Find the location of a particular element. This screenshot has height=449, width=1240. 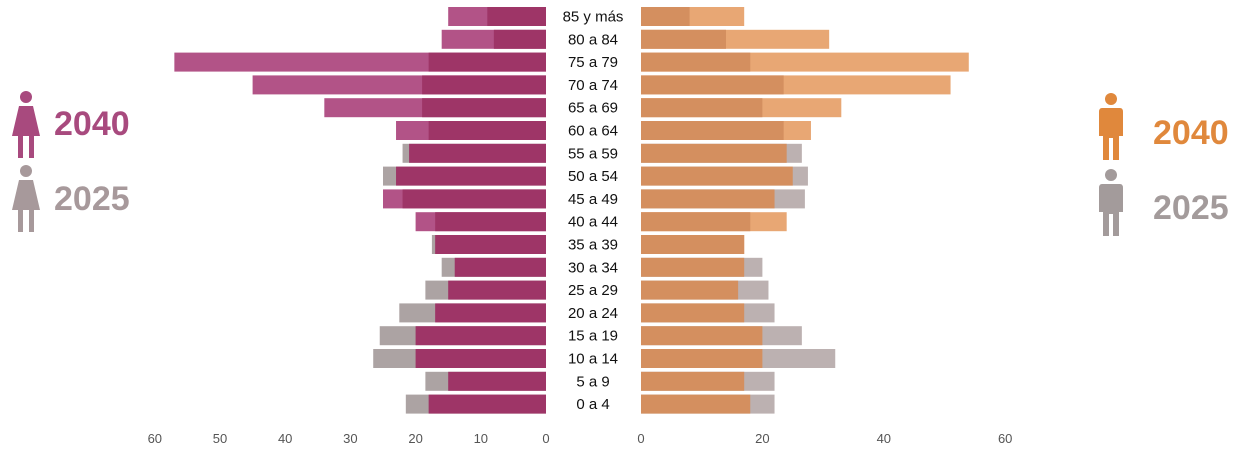

age-group-label: 65 a 69 is located at coordinates (593, 108).